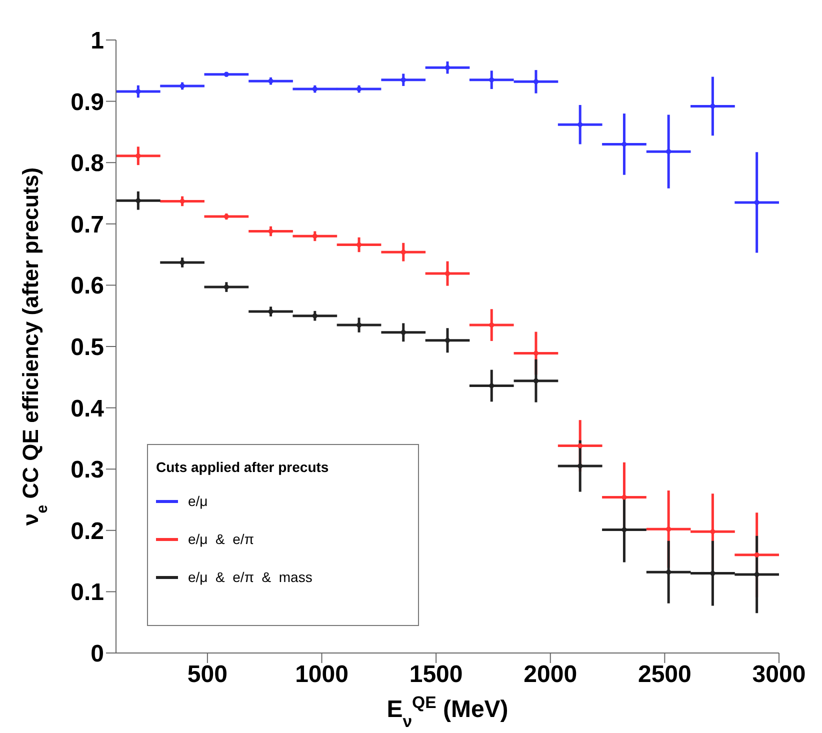 The height and width of the screenshot is (733, 822). I want to click on y-tick-label: 0.1, so click(87, 592).